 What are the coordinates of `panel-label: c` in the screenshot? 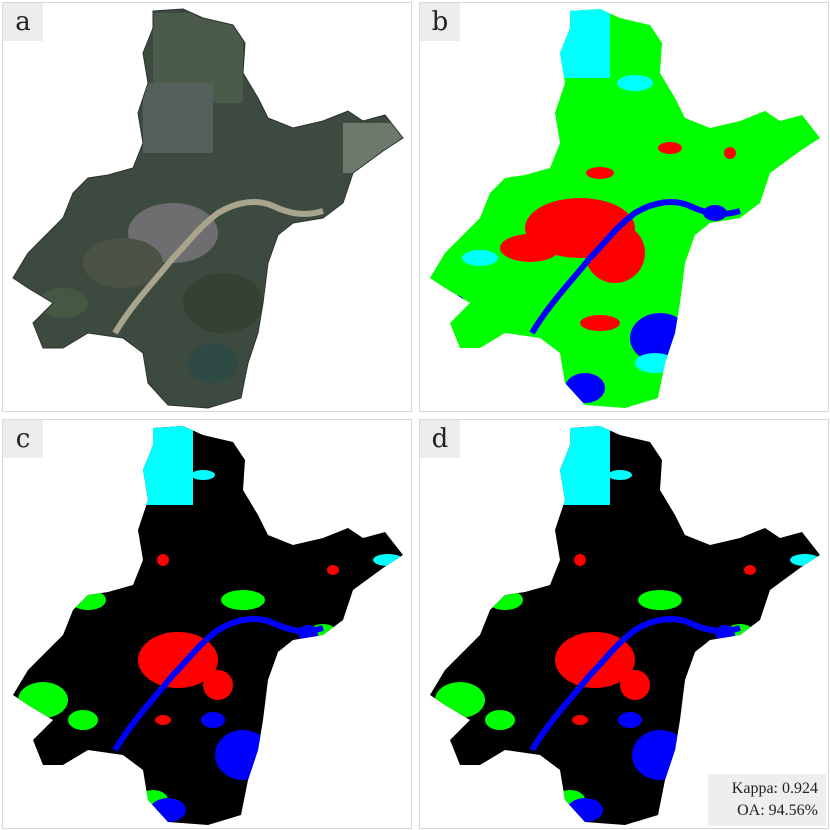 It's located at (23, 439).